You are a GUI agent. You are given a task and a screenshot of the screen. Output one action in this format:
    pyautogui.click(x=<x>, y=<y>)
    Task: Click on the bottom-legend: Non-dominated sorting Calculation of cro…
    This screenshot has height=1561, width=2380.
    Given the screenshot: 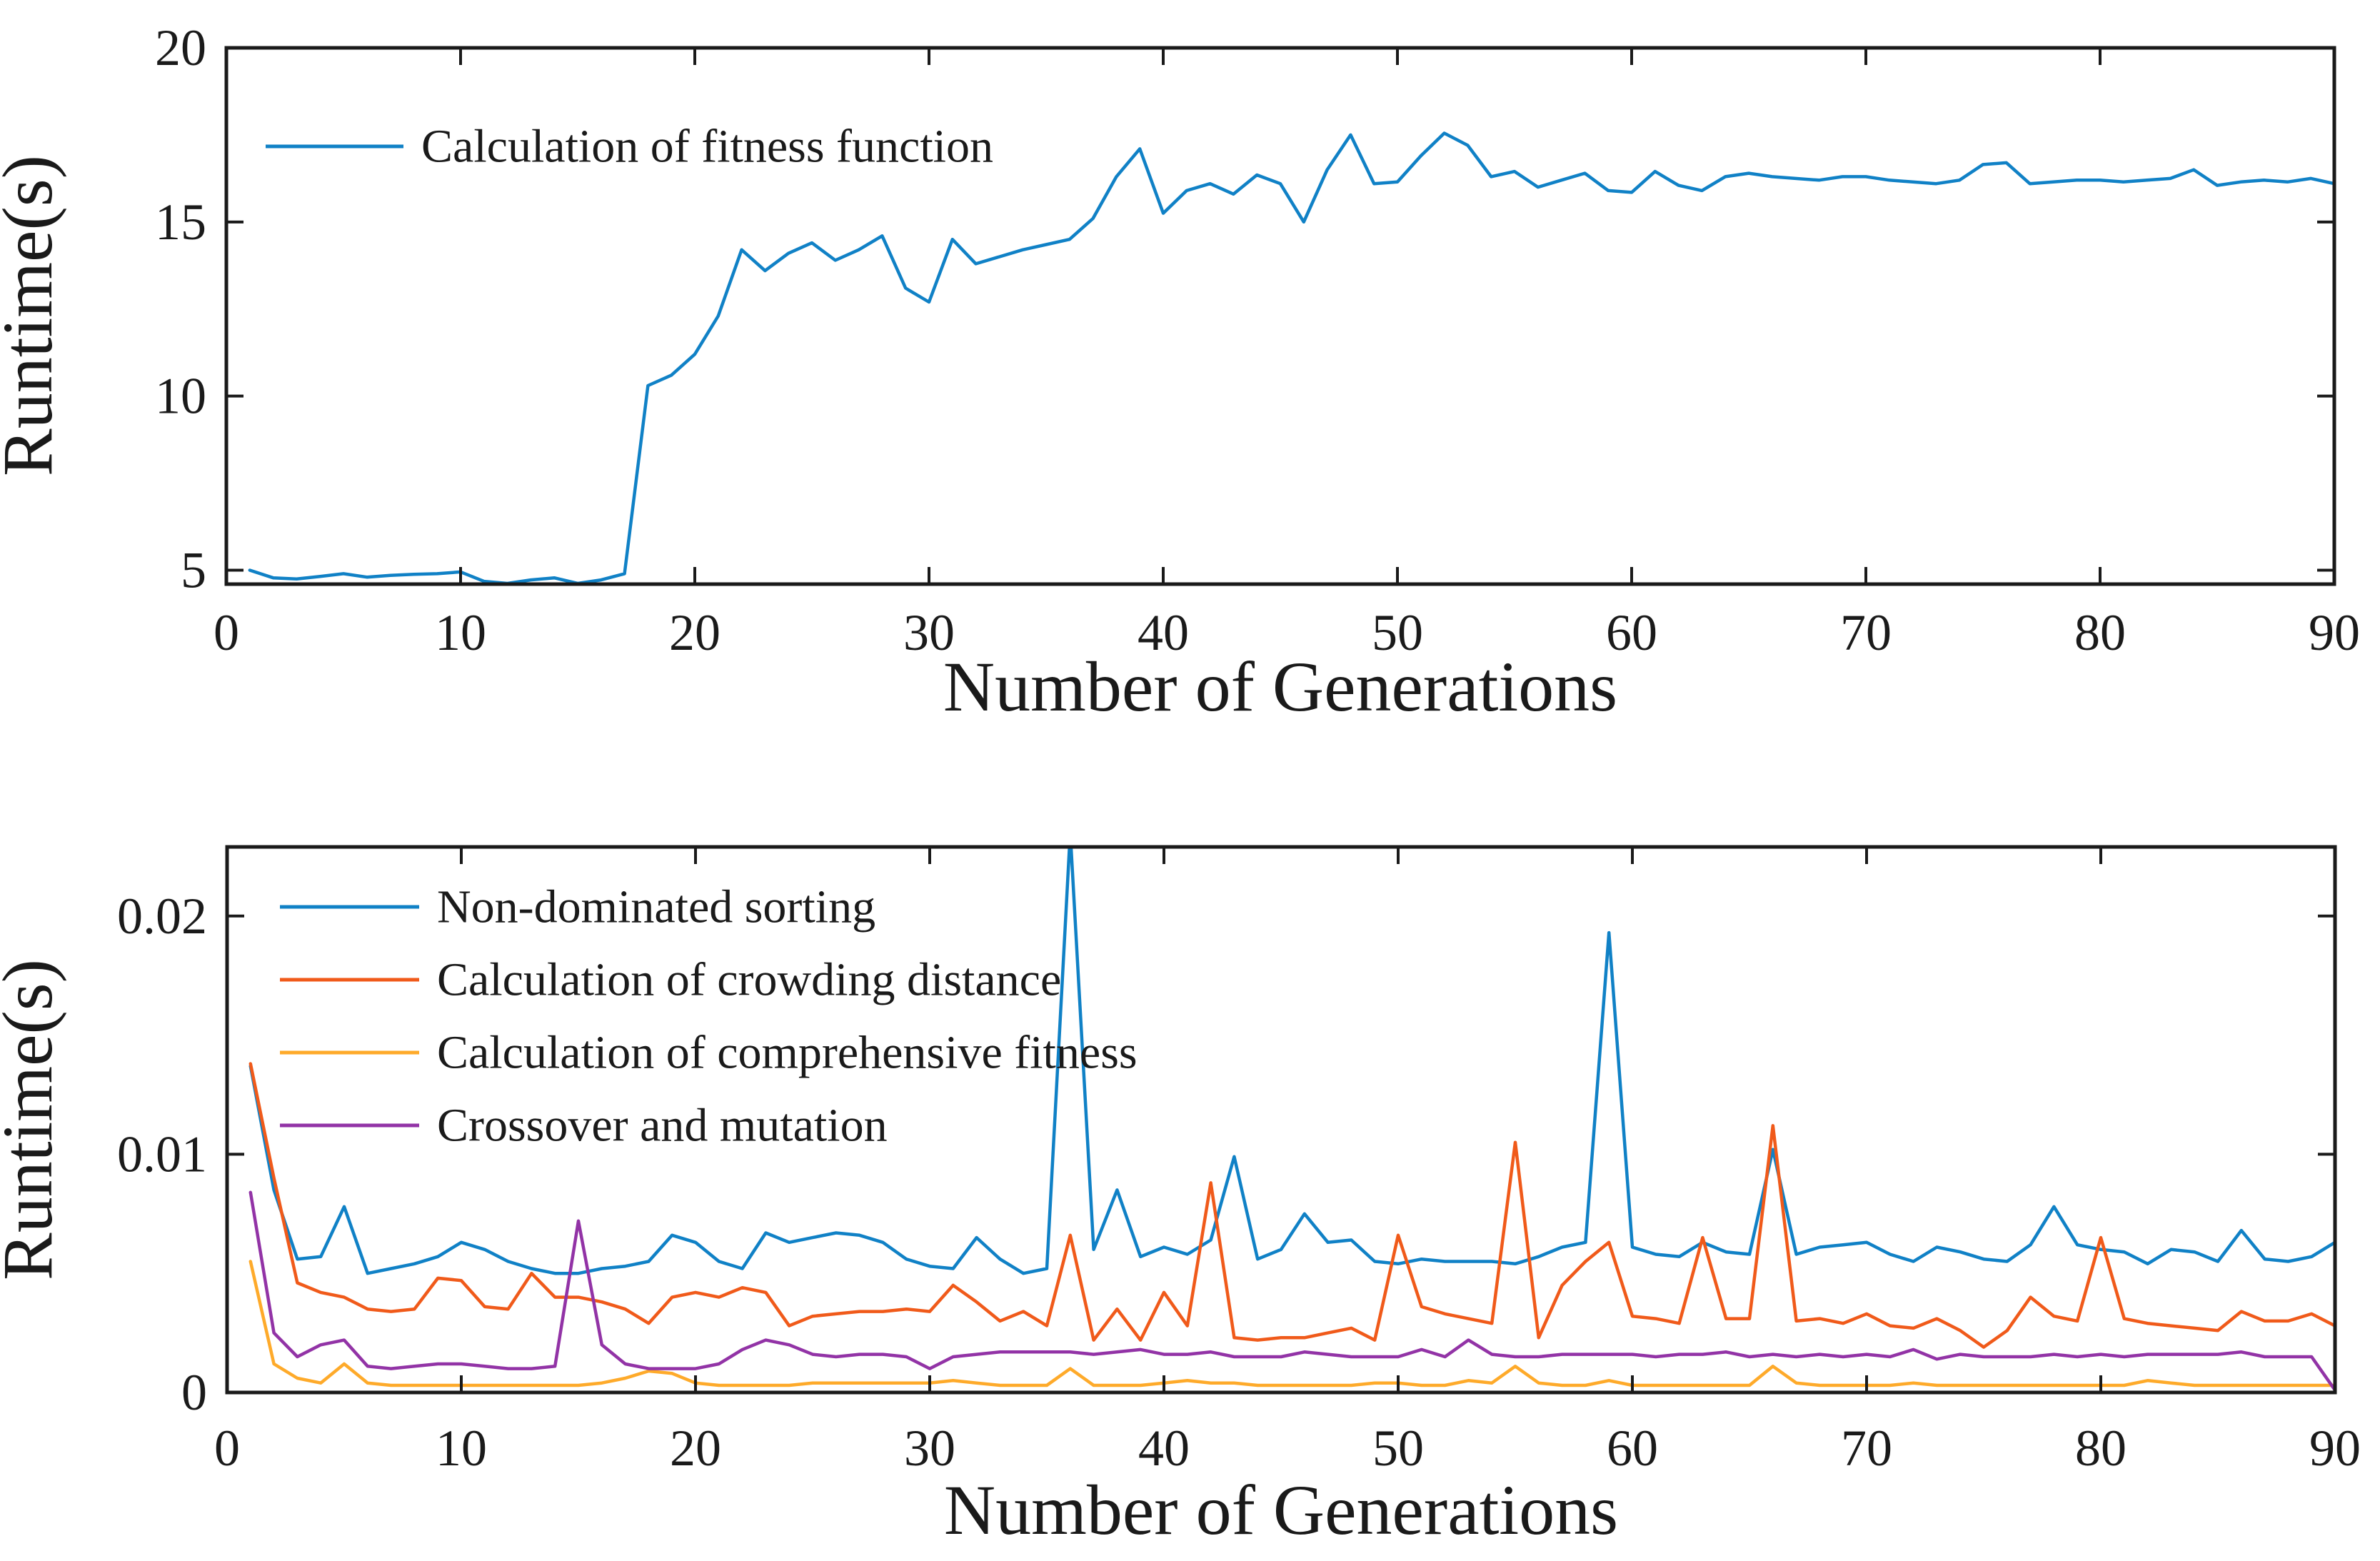 What is the action you would take?
    pyautogui.click(x=709, y=1017)
    